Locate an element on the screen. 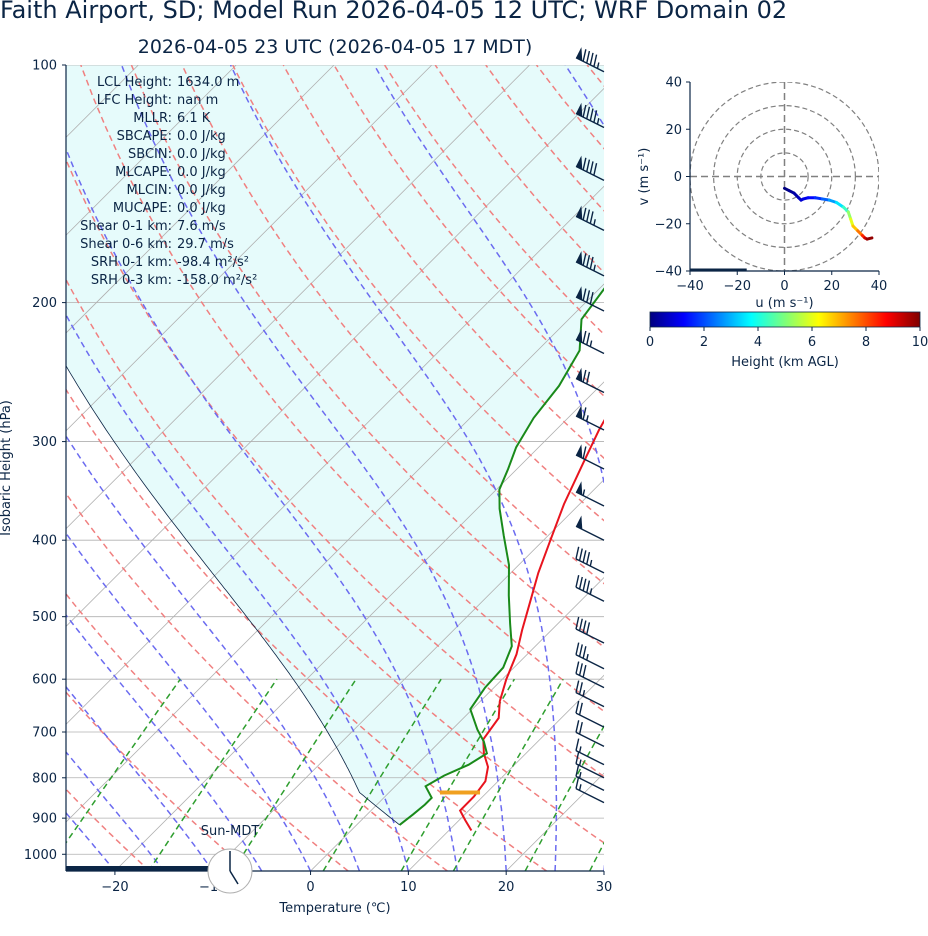 This screenshot has width=928, height=936. hodograph-y-tick-label: 20 is located at coordinates (673, 130).